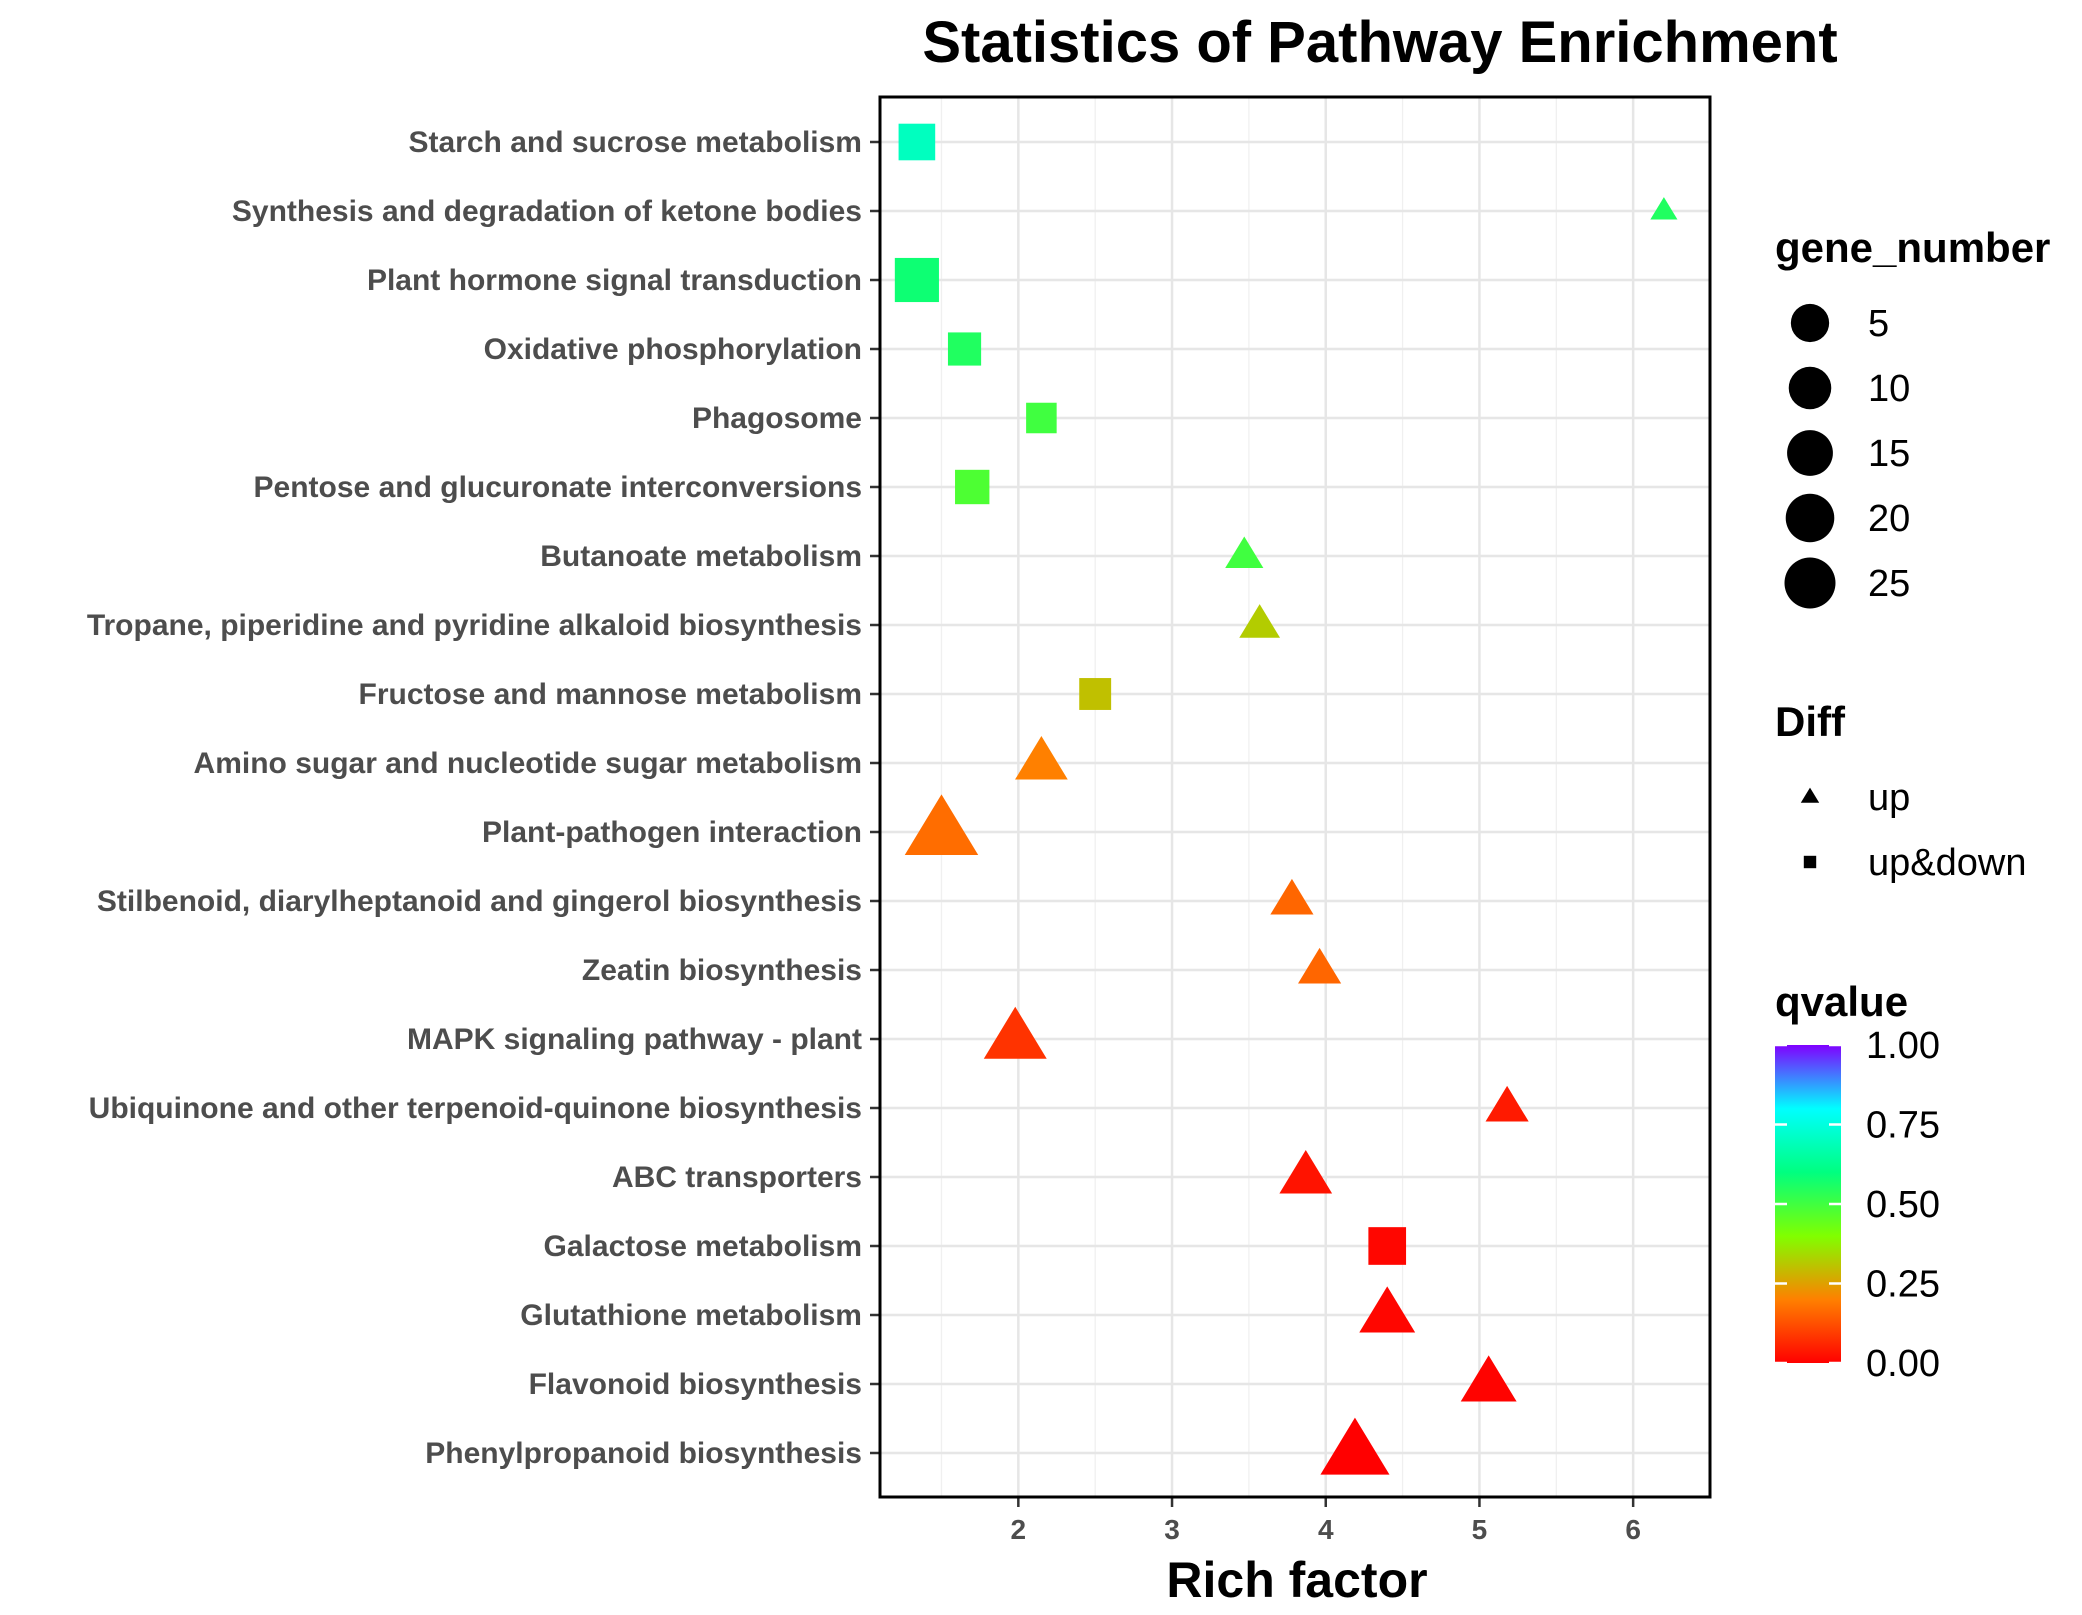  Describe the element at coordinates (1903, 1364) in the screenshot. I see `qvalue-tick-label: 0.00` at that location.